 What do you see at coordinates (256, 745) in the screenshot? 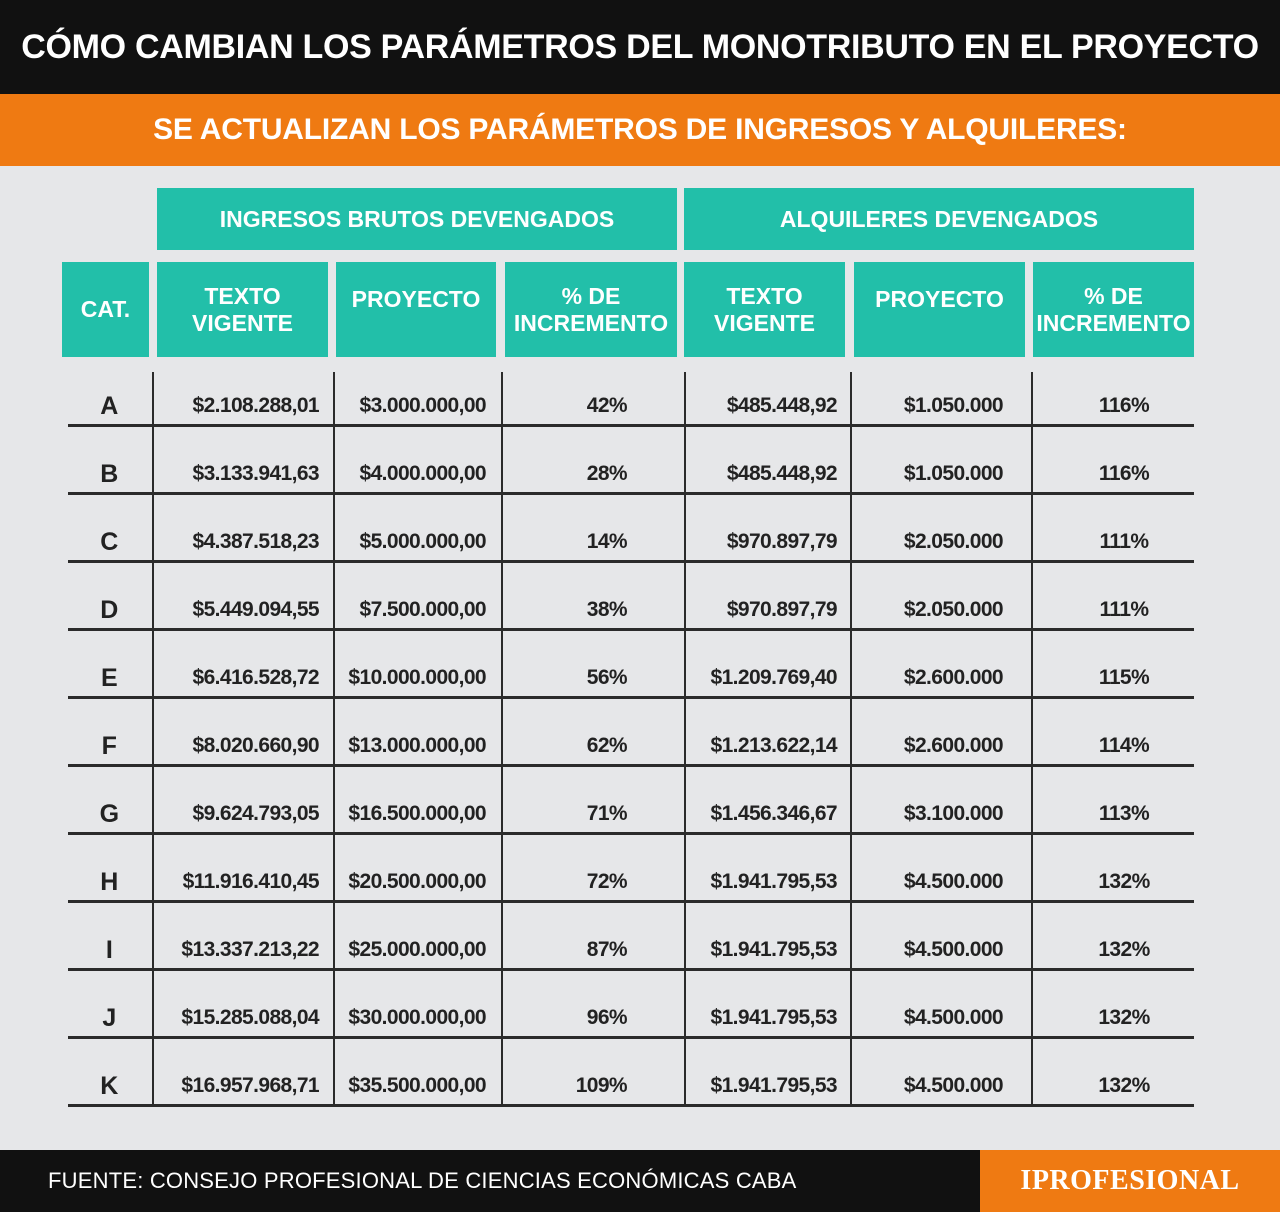
I see `table-cell-ing-vigente: $8.020.660,90` at bounding box center [256, 745].